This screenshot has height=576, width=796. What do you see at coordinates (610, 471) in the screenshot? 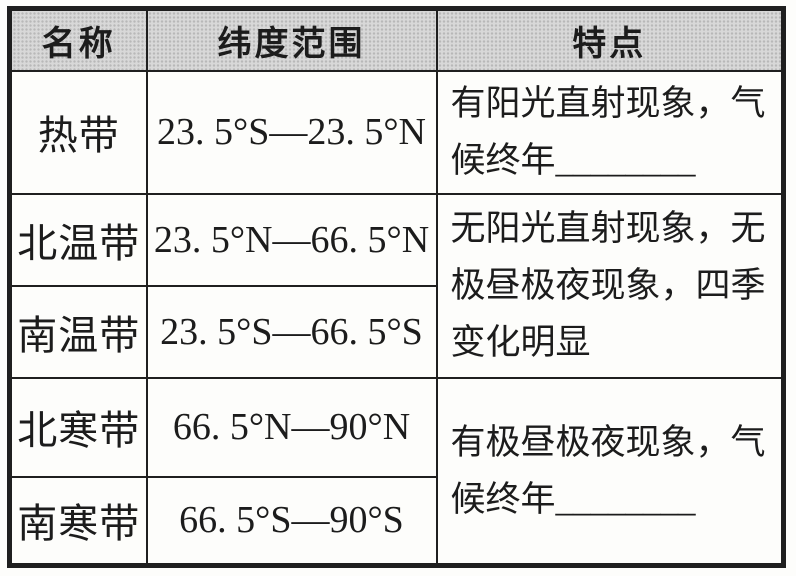
I see `feature-cell: 有极昼极夜现象，气候终年________` at bounding box center [610, 471].